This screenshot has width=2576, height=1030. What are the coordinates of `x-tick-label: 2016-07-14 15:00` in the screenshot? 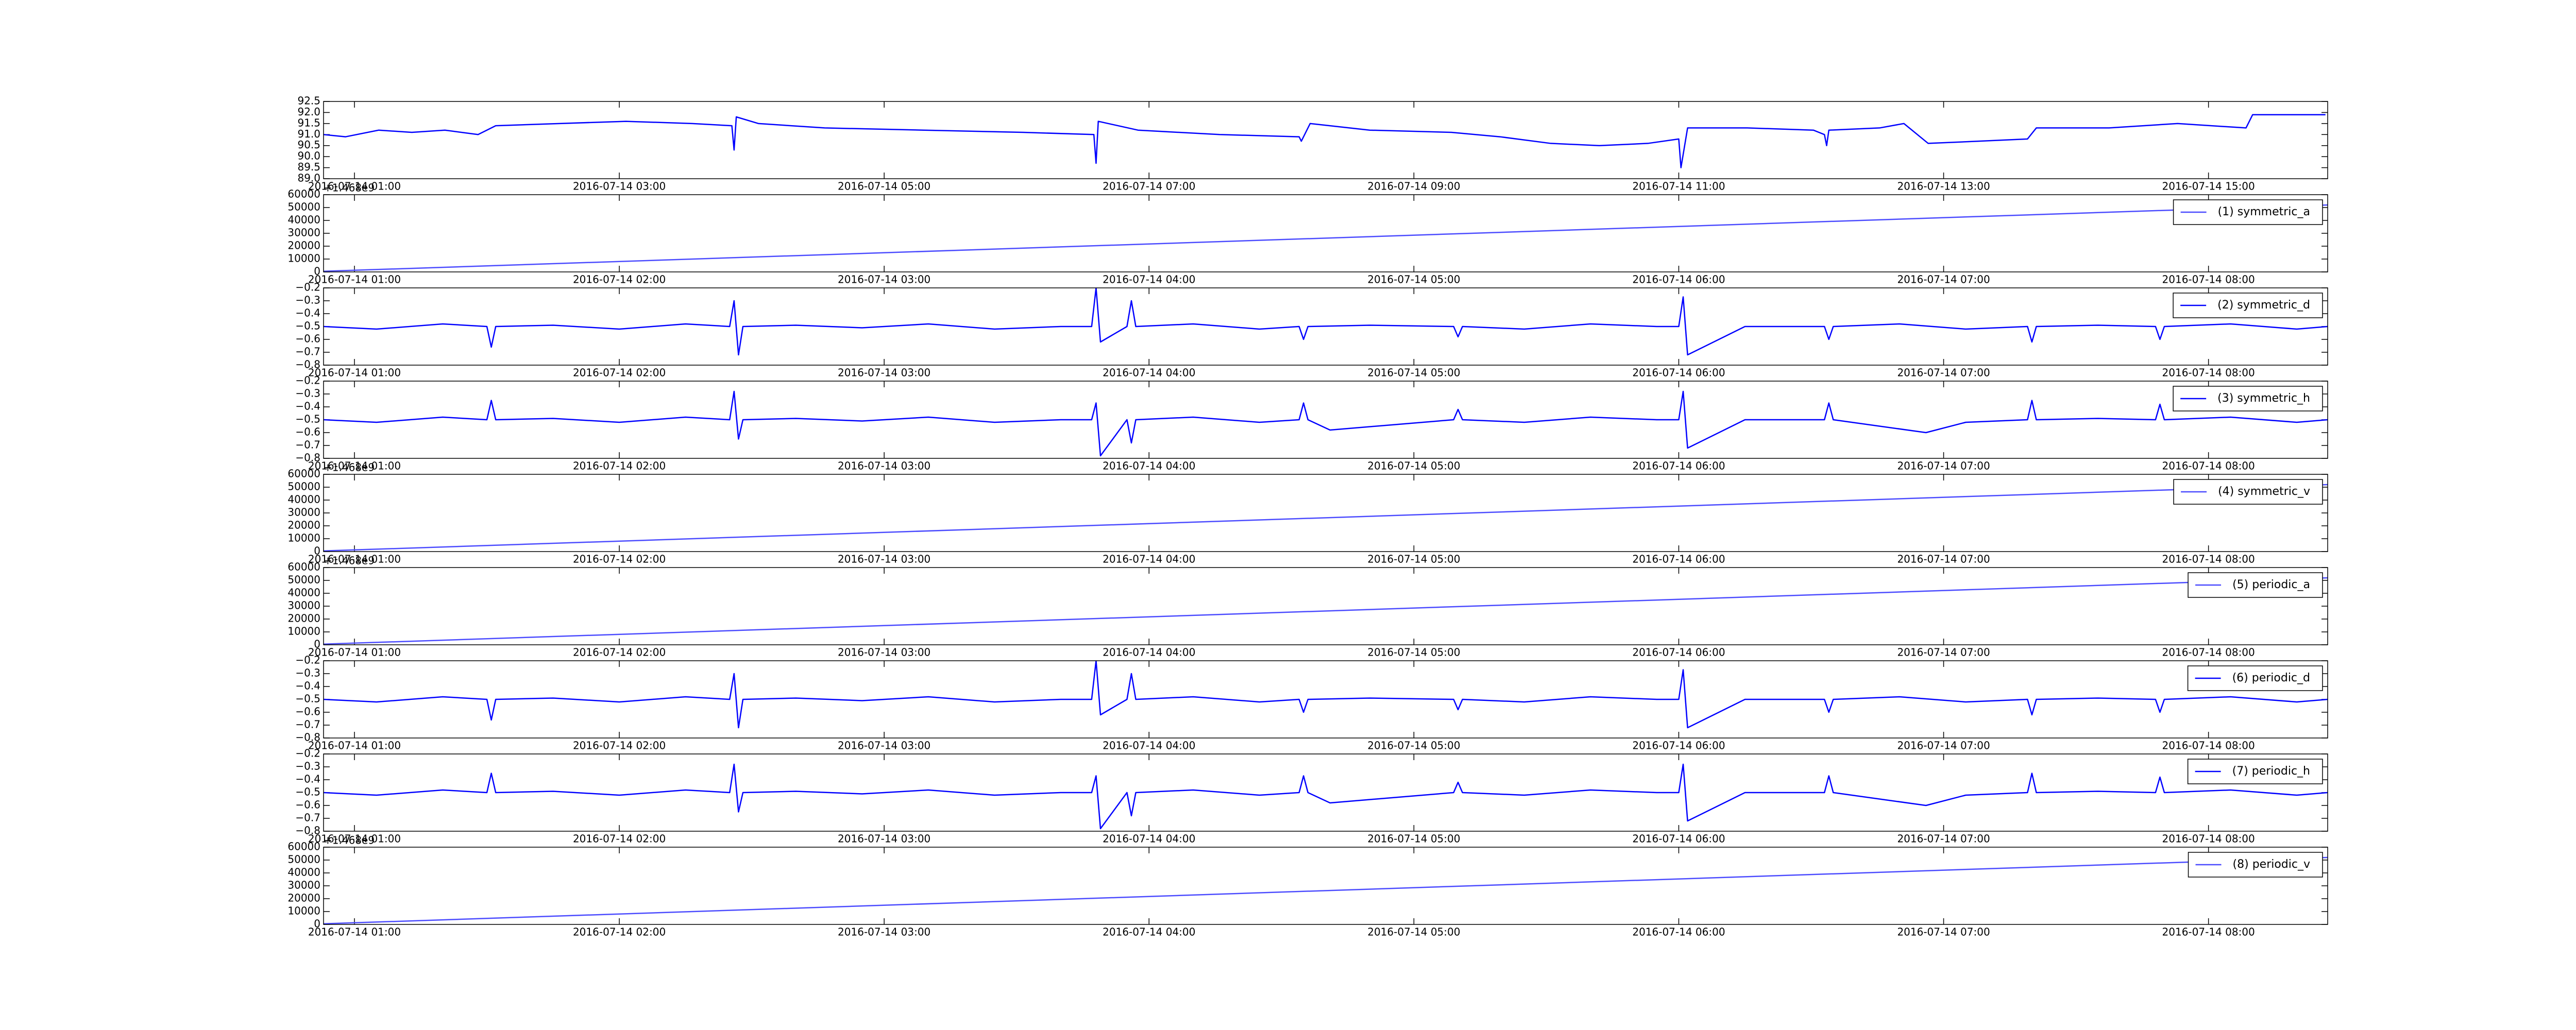 It's located at (2208, 187).